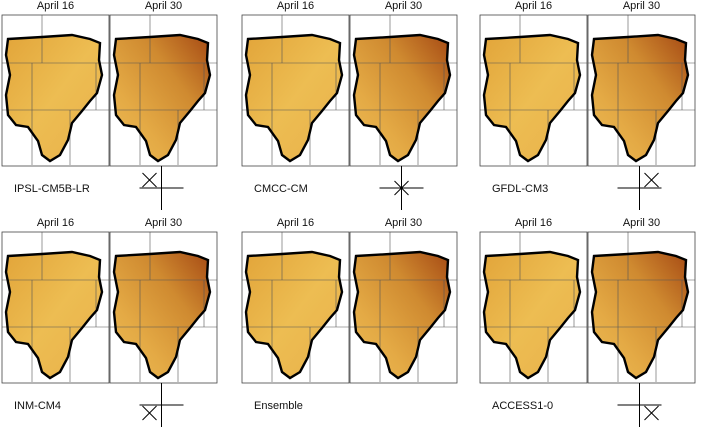  What do you see at coordinates (522, 406) in the screenshot?
I see `model-name: ACCESS1-0` at bounding box center [522, 406].